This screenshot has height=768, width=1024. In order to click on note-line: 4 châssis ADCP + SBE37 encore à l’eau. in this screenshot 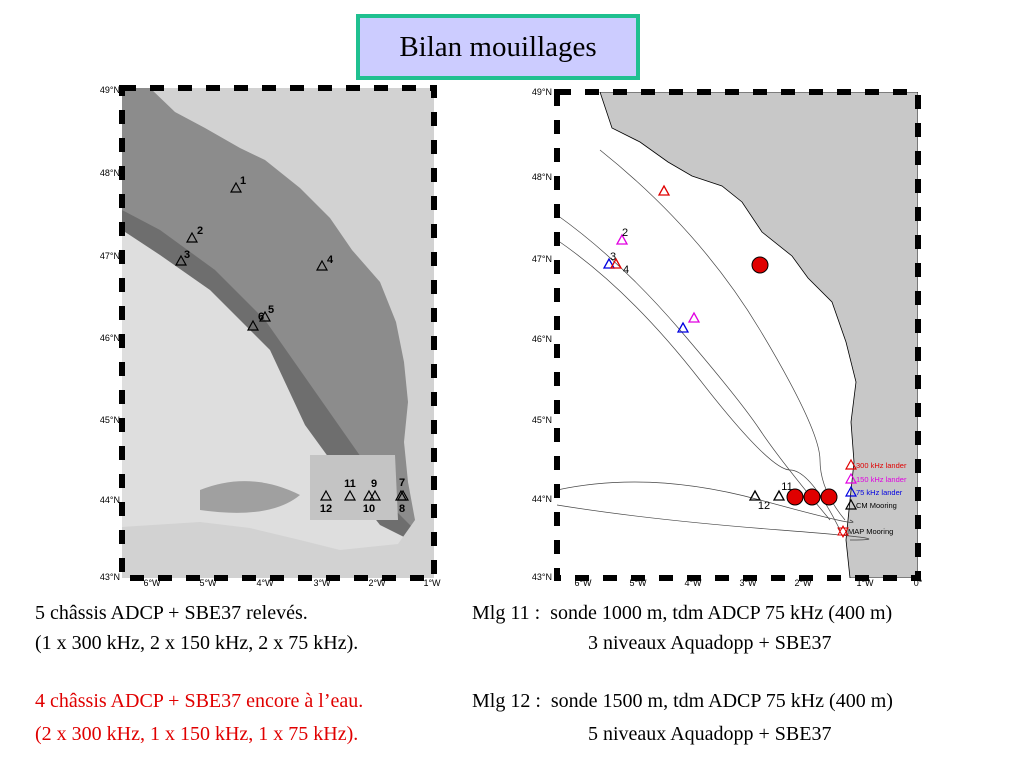, I will do `click(199, 701)`.